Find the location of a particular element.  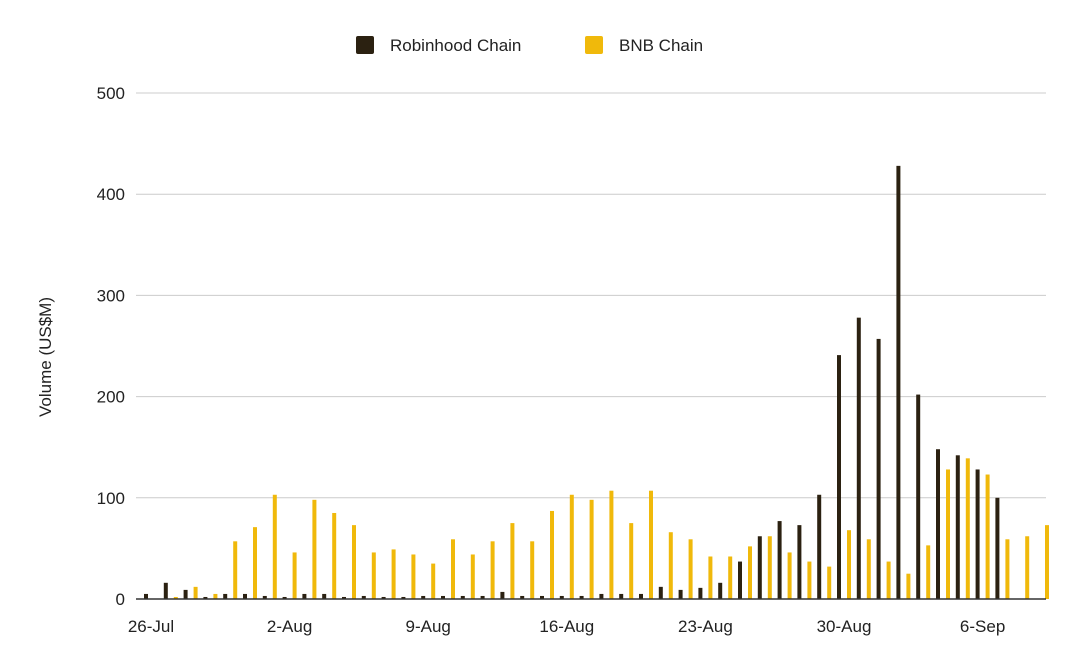

bar-robinhood-chain-28-Jul is located at coordinates (185, 594).